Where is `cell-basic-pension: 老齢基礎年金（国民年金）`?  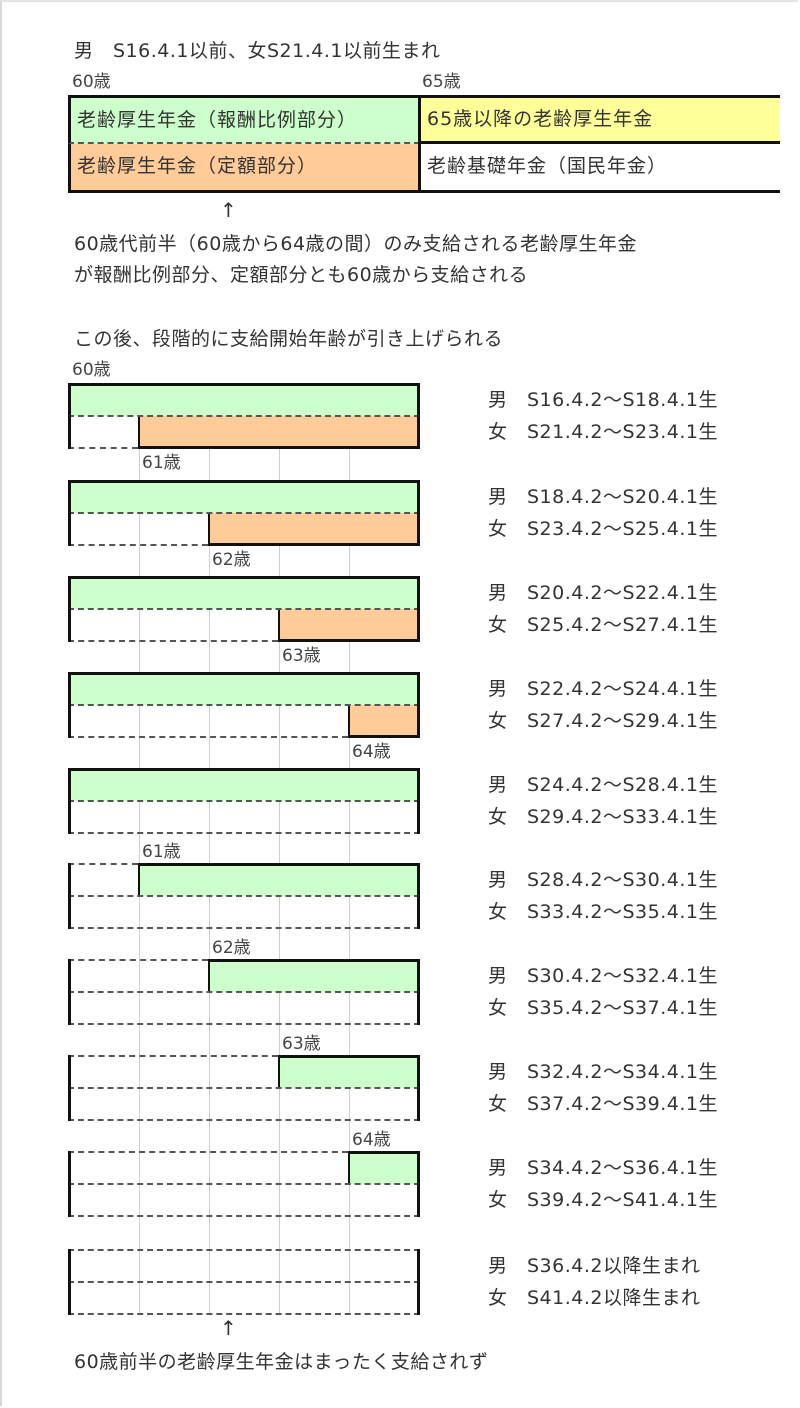
cell-basic-pension: 老齢基礎年金（国民年金） is located at coordinates (599, 168).